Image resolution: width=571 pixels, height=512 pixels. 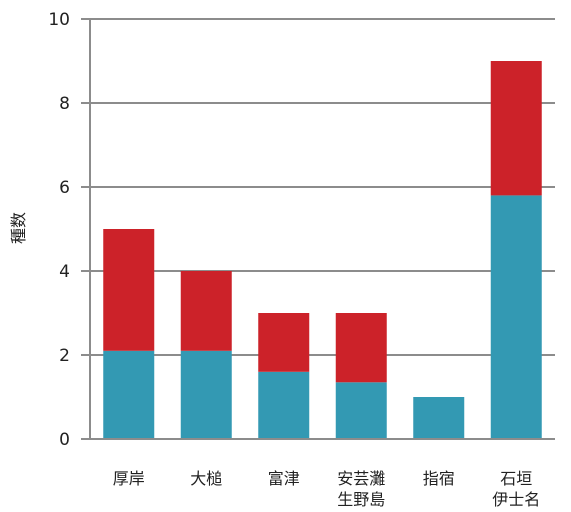 I want to click on y-tick-label: 10, so click(x=59, y=20).